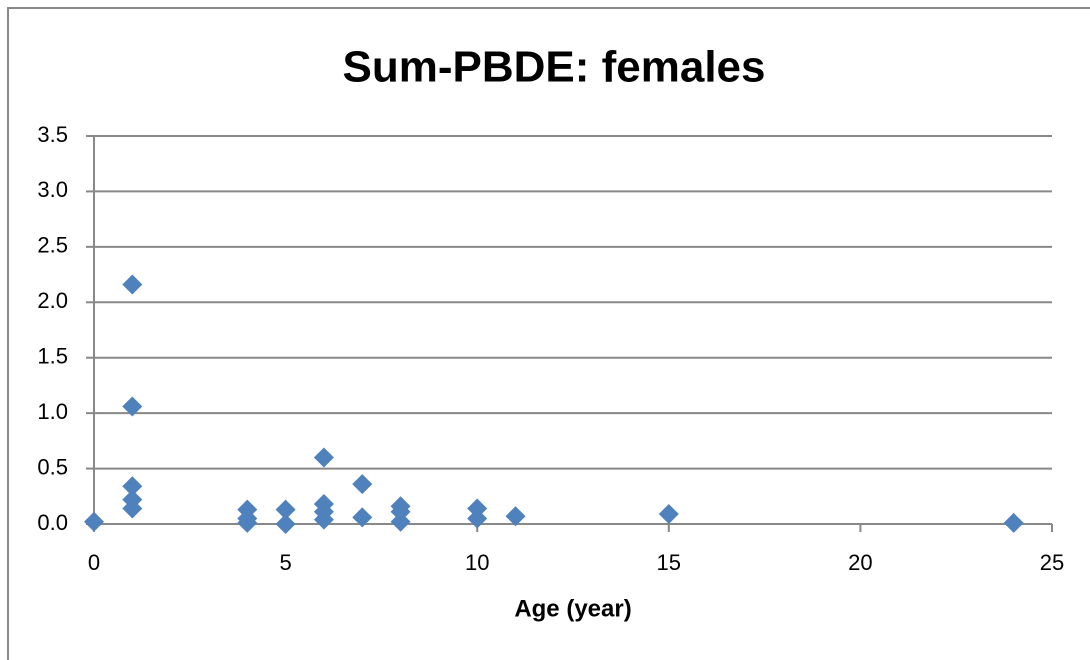 The height and width of the screenshot is (660, 1090). Describe the element at coordinates (52, 522) in the screenshot. I see `y-tick-label: 0.0` at that location.